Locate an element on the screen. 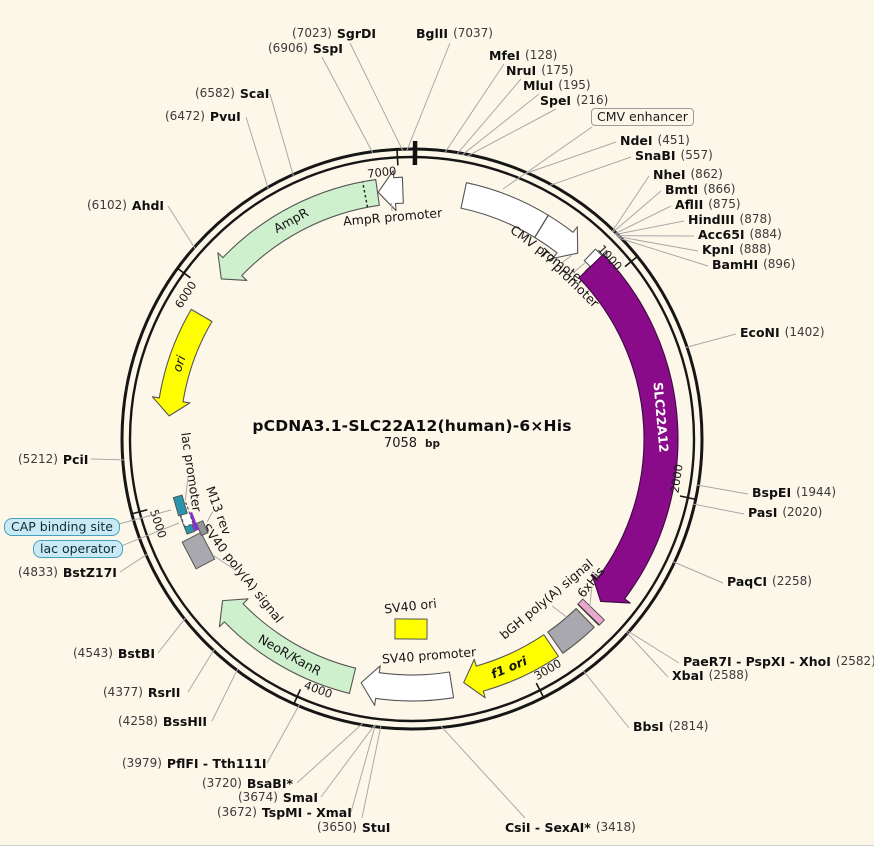 The width and height of the screenshot is (874, 860). site-bstz17i: (4833) BstZ17I is located at coordinates (67, 572).